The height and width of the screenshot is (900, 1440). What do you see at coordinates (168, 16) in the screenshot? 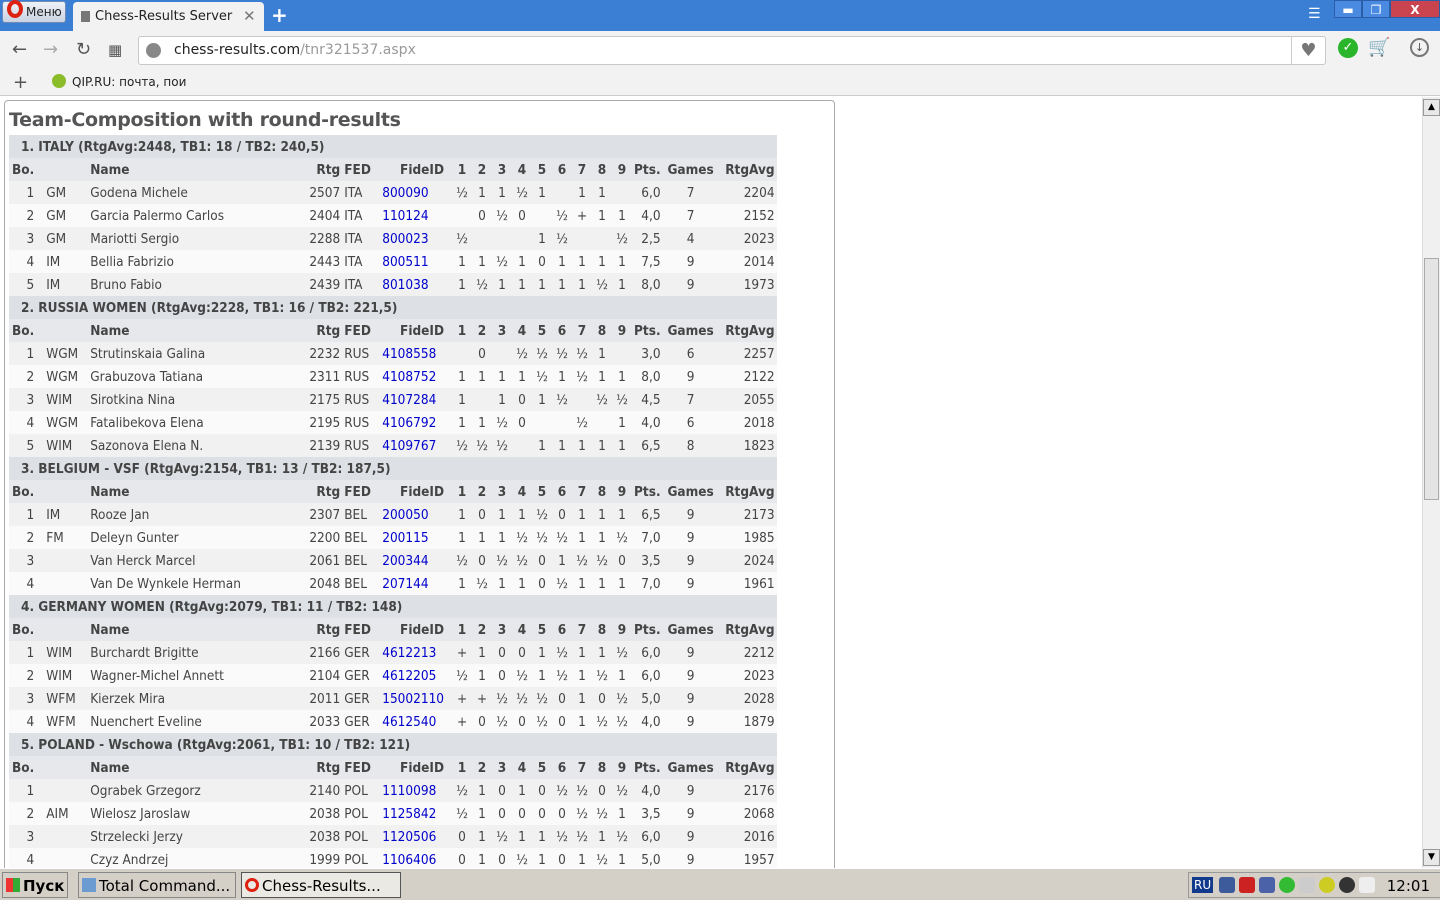
I see `browser-tab: Chess-Results Server Ch ✕` at bounding box center [168, 16].